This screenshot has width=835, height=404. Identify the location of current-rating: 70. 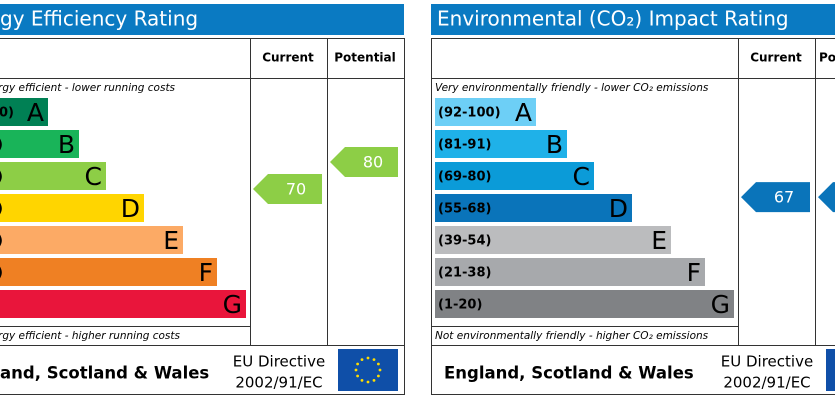
(296, 189).